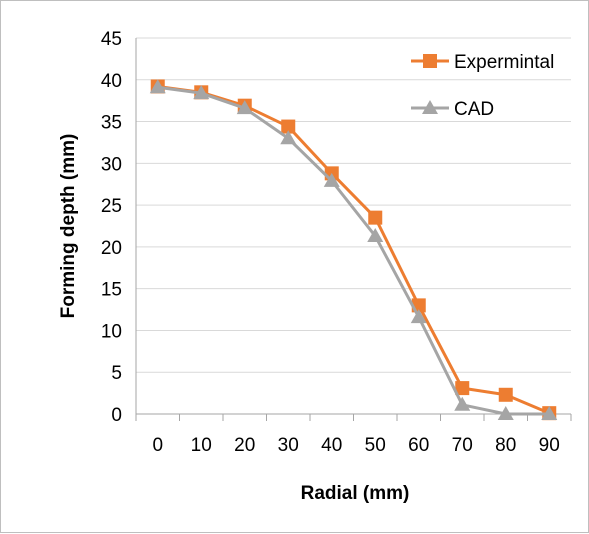 The image size is (589, 534). What do you see at coordinates (355, 445) in the screenshot?
I see `x-tick-labels: 0 10 20 30 40 50 60 70 80 90` at bounding box center [355, 445].